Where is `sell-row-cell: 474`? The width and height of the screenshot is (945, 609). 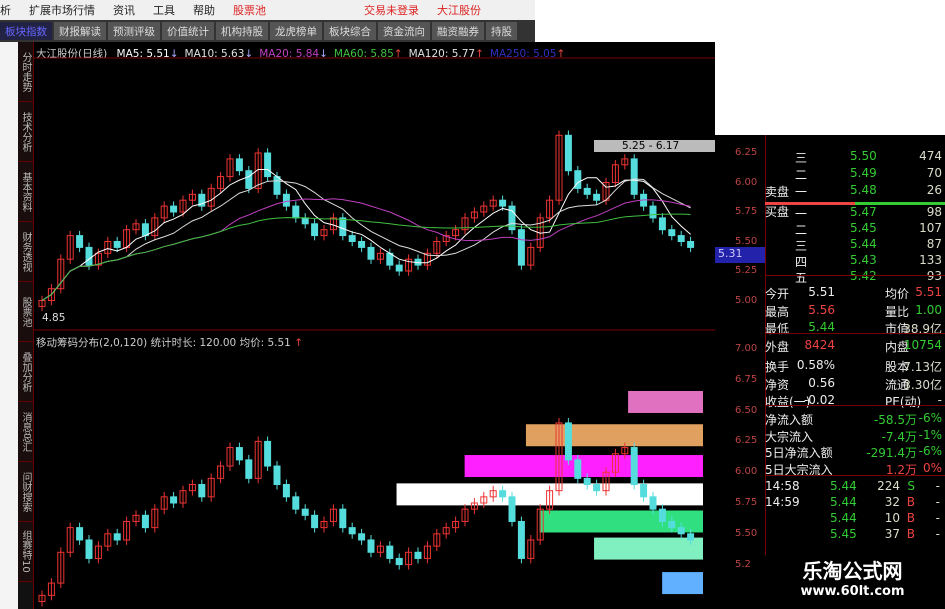 sell-row-cell: 474 is located at coordinates (930, 156).